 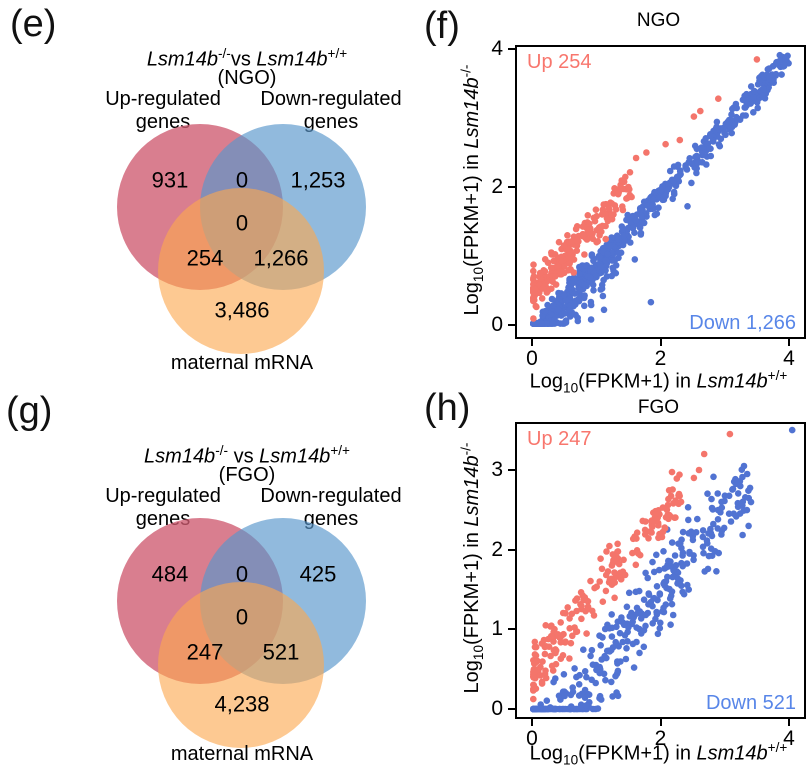 I want to click on x-label-superscript: +/+, so click(x=777, y=747).